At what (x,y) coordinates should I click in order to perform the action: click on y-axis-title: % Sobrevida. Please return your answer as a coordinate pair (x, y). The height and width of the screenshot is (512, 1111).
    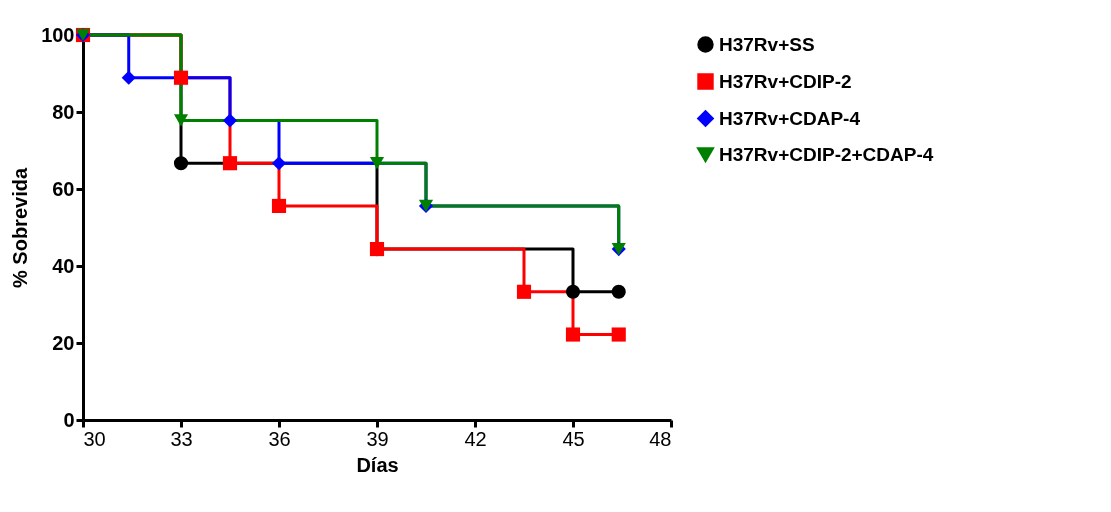
    Looking at the image, I should click on (20, 228).